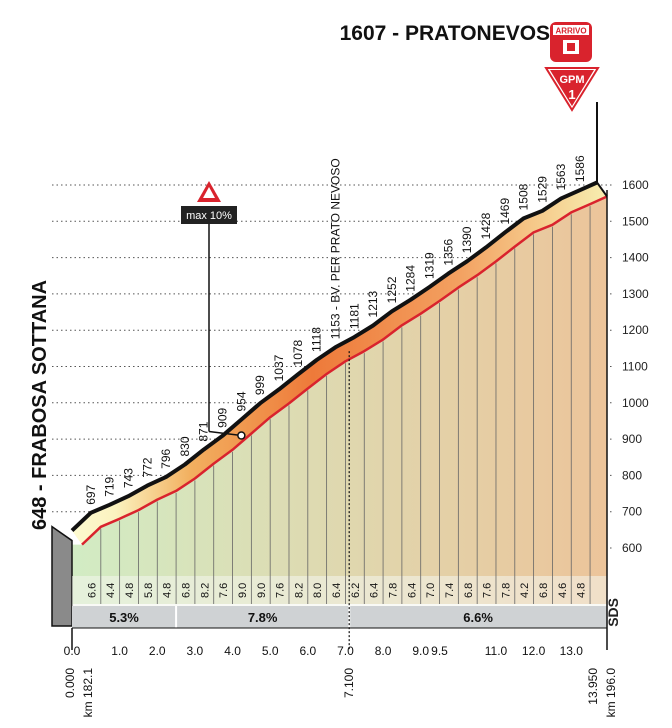 Image resolution: width=672 pixels, height=728 pixels. What do you see at coordinates (356, 590) in the screenshot?
I see `segment-gradient-label: 6.2` at bounding box center [356, 590].